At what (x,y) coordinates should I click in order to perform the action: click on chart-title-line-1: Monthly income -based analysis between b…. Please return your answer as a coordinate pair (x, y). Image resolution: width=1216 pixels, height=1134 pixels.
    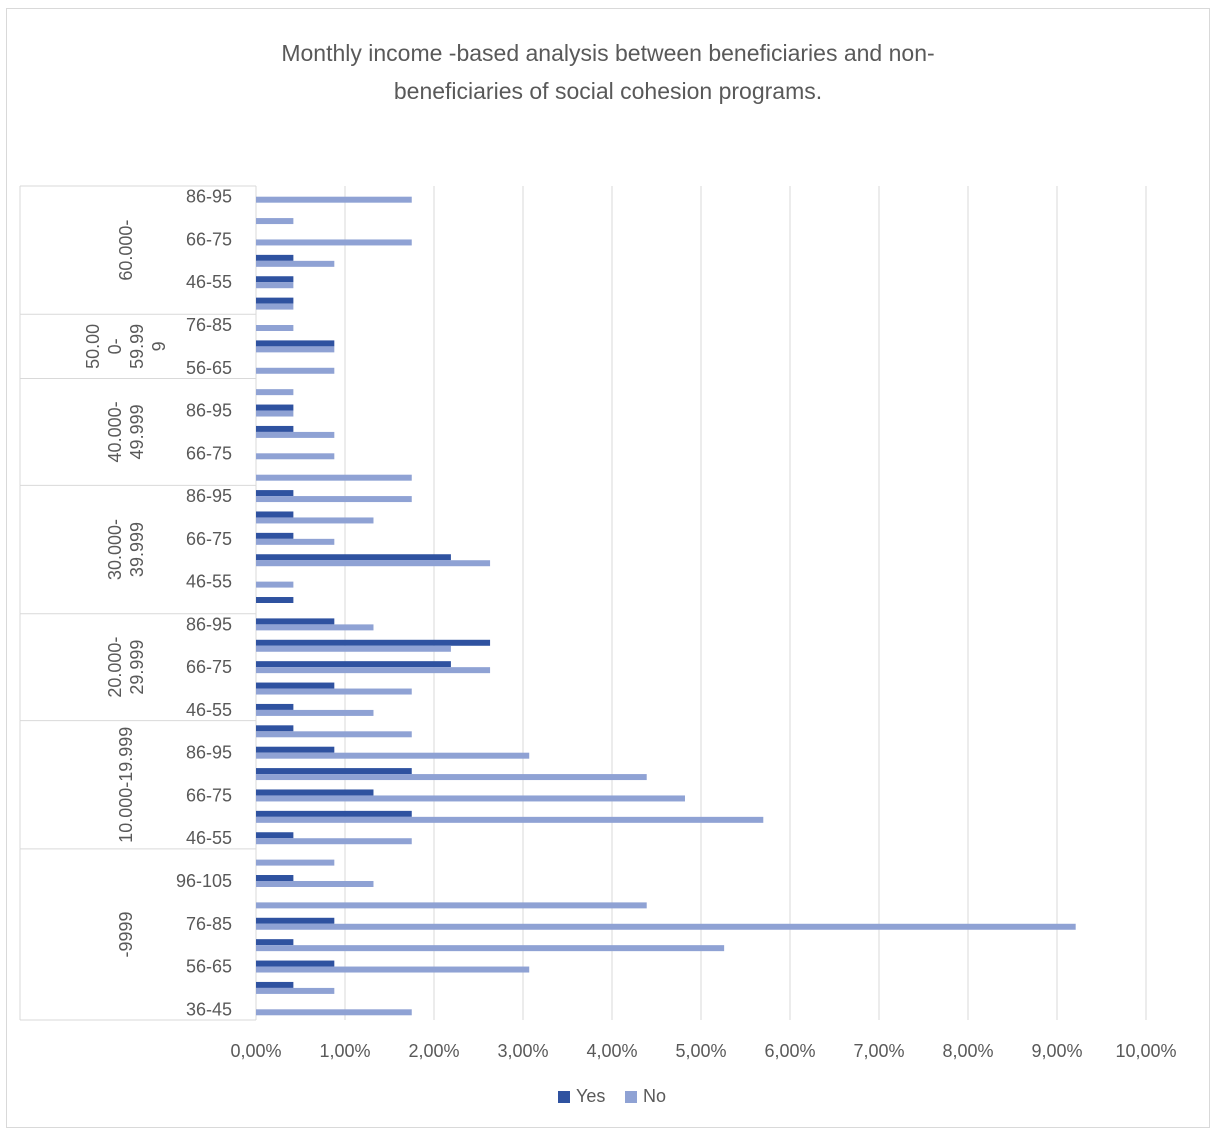
    Looking at the image, I should click on (608, 53).